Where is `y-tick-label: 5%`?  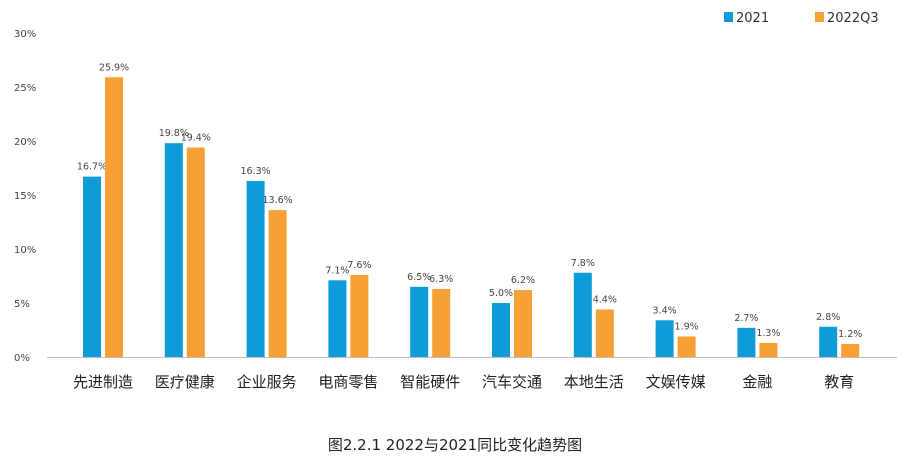
y-tick-label: 5% is located at coordinates (22, 304).